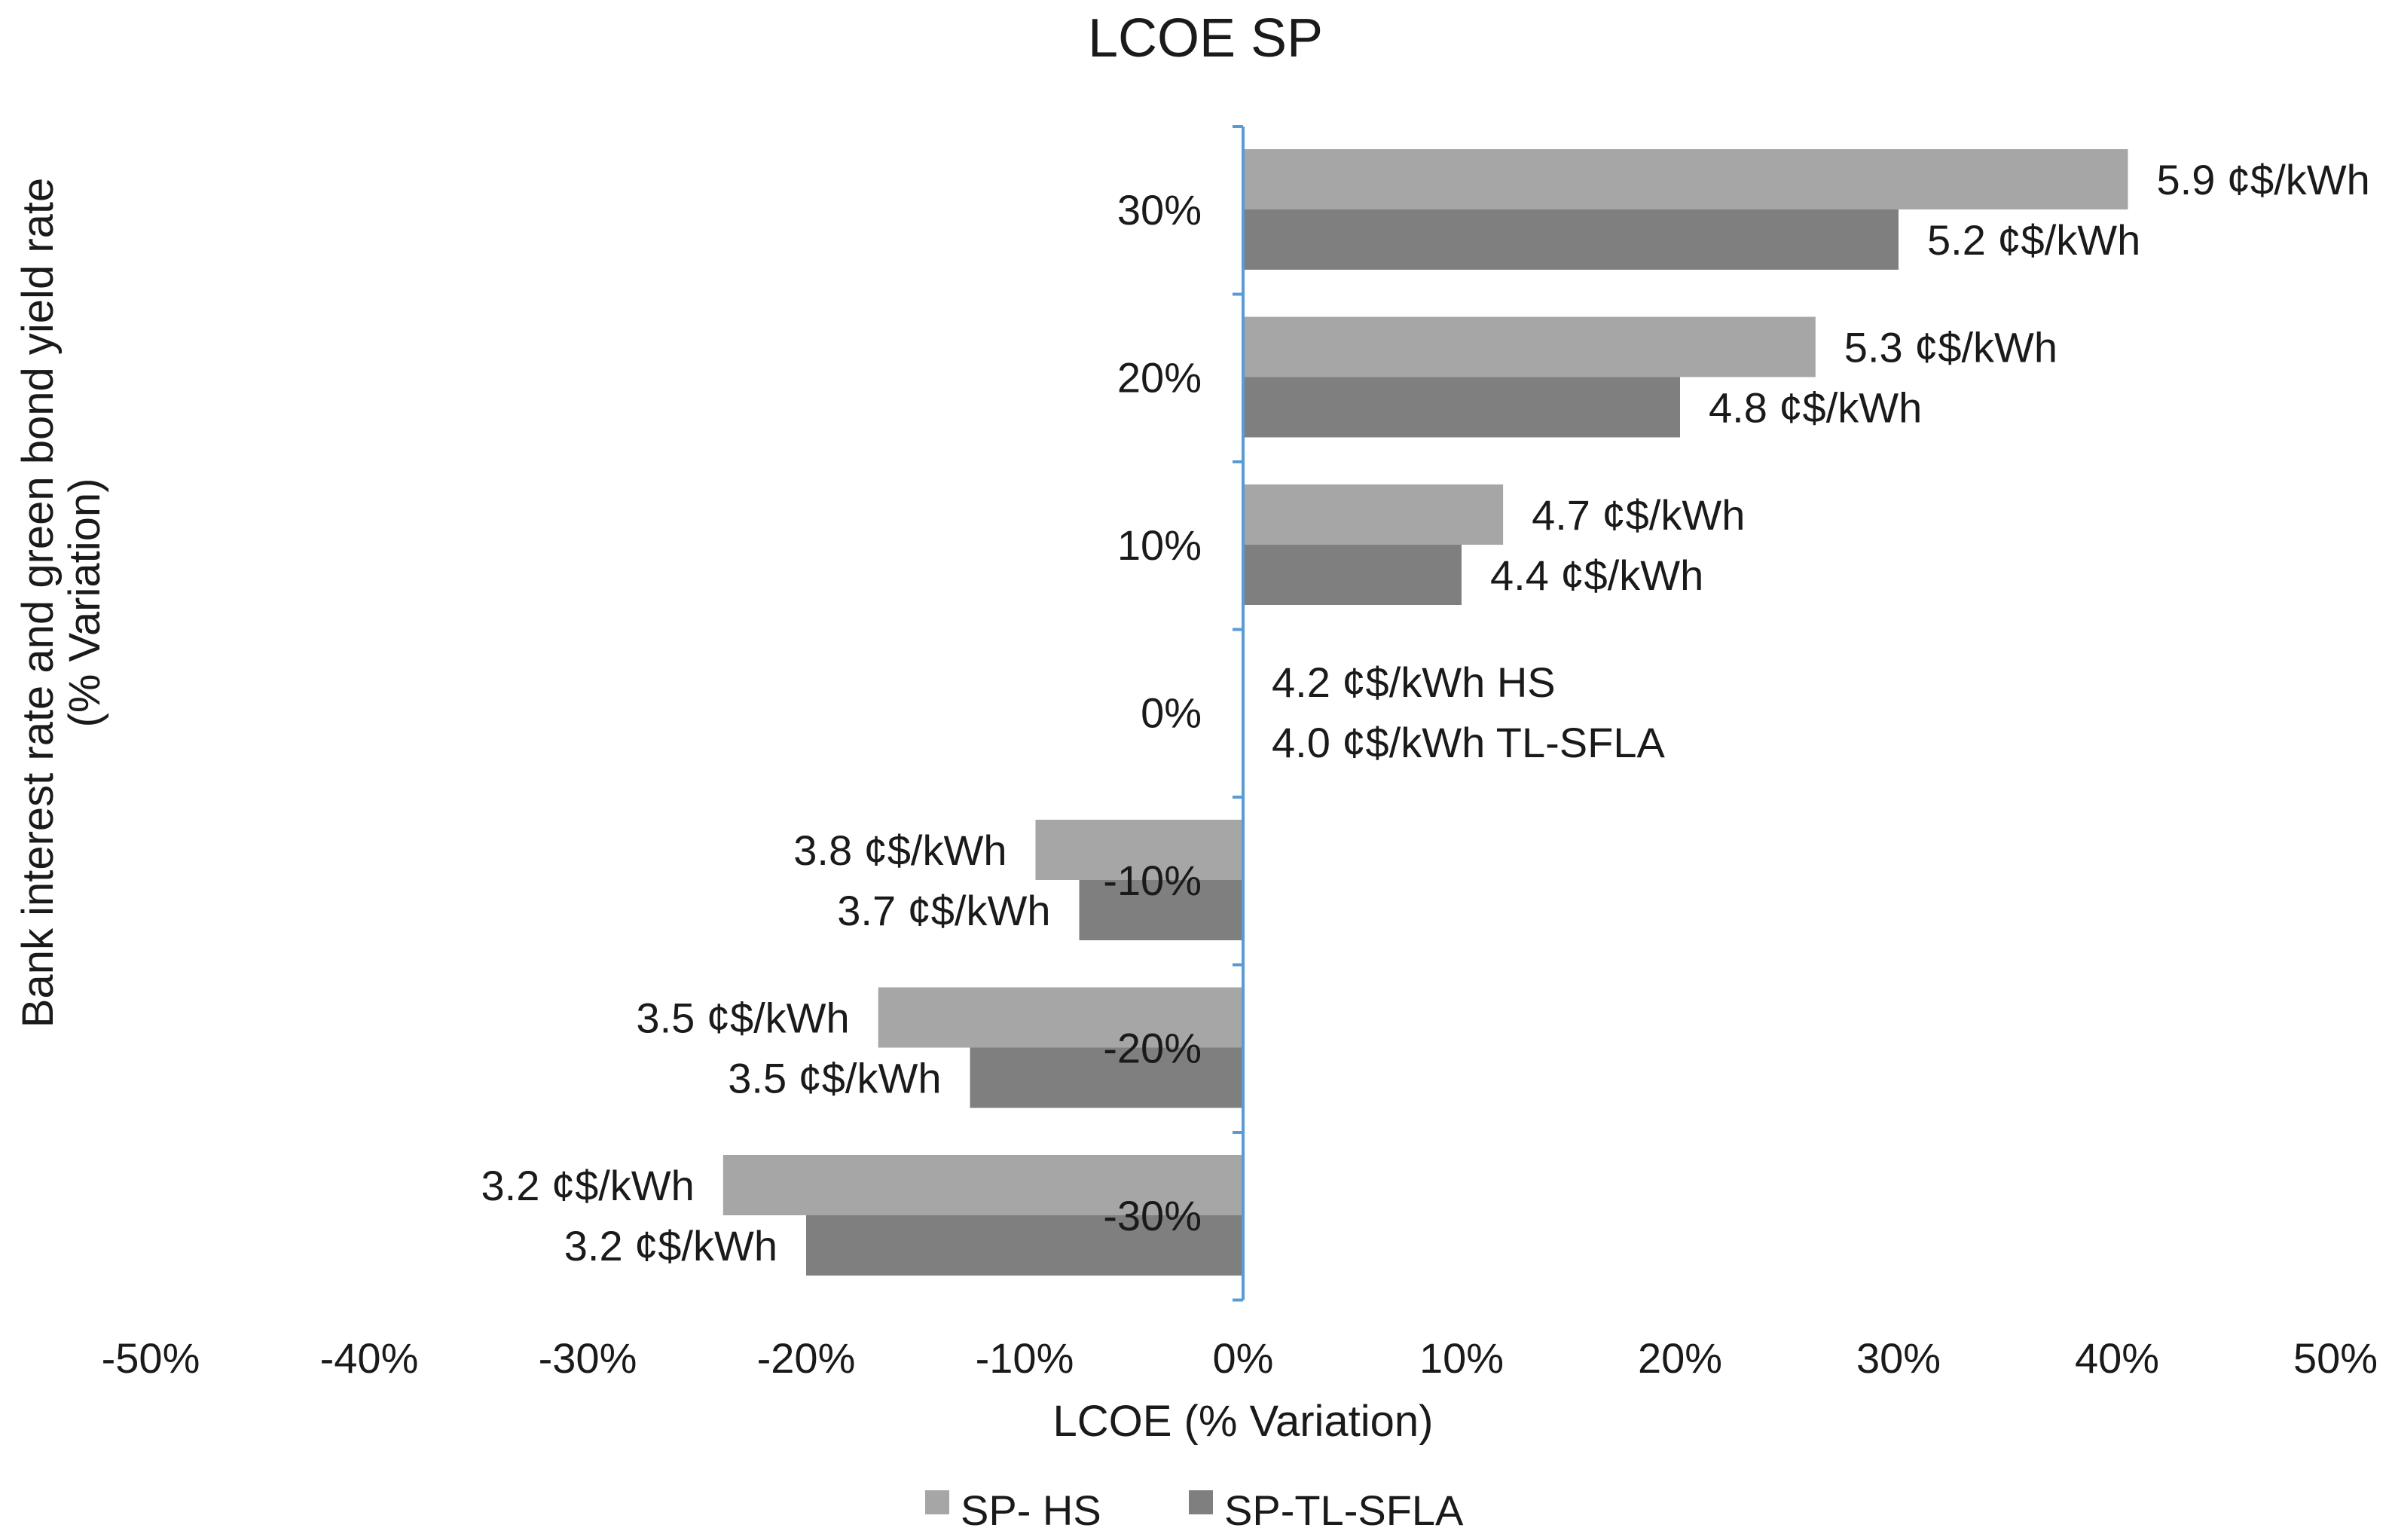  I want to click on baseline-annotation: 4.2 ¢$/kWh HS 4.0 ¢$/kWh TL-SFLA, so click(1469, 712).